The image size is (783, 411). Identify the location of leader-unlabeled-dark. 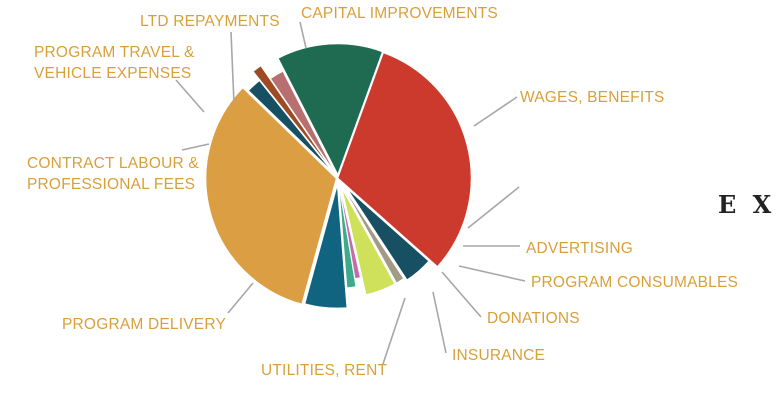
(493, 207).